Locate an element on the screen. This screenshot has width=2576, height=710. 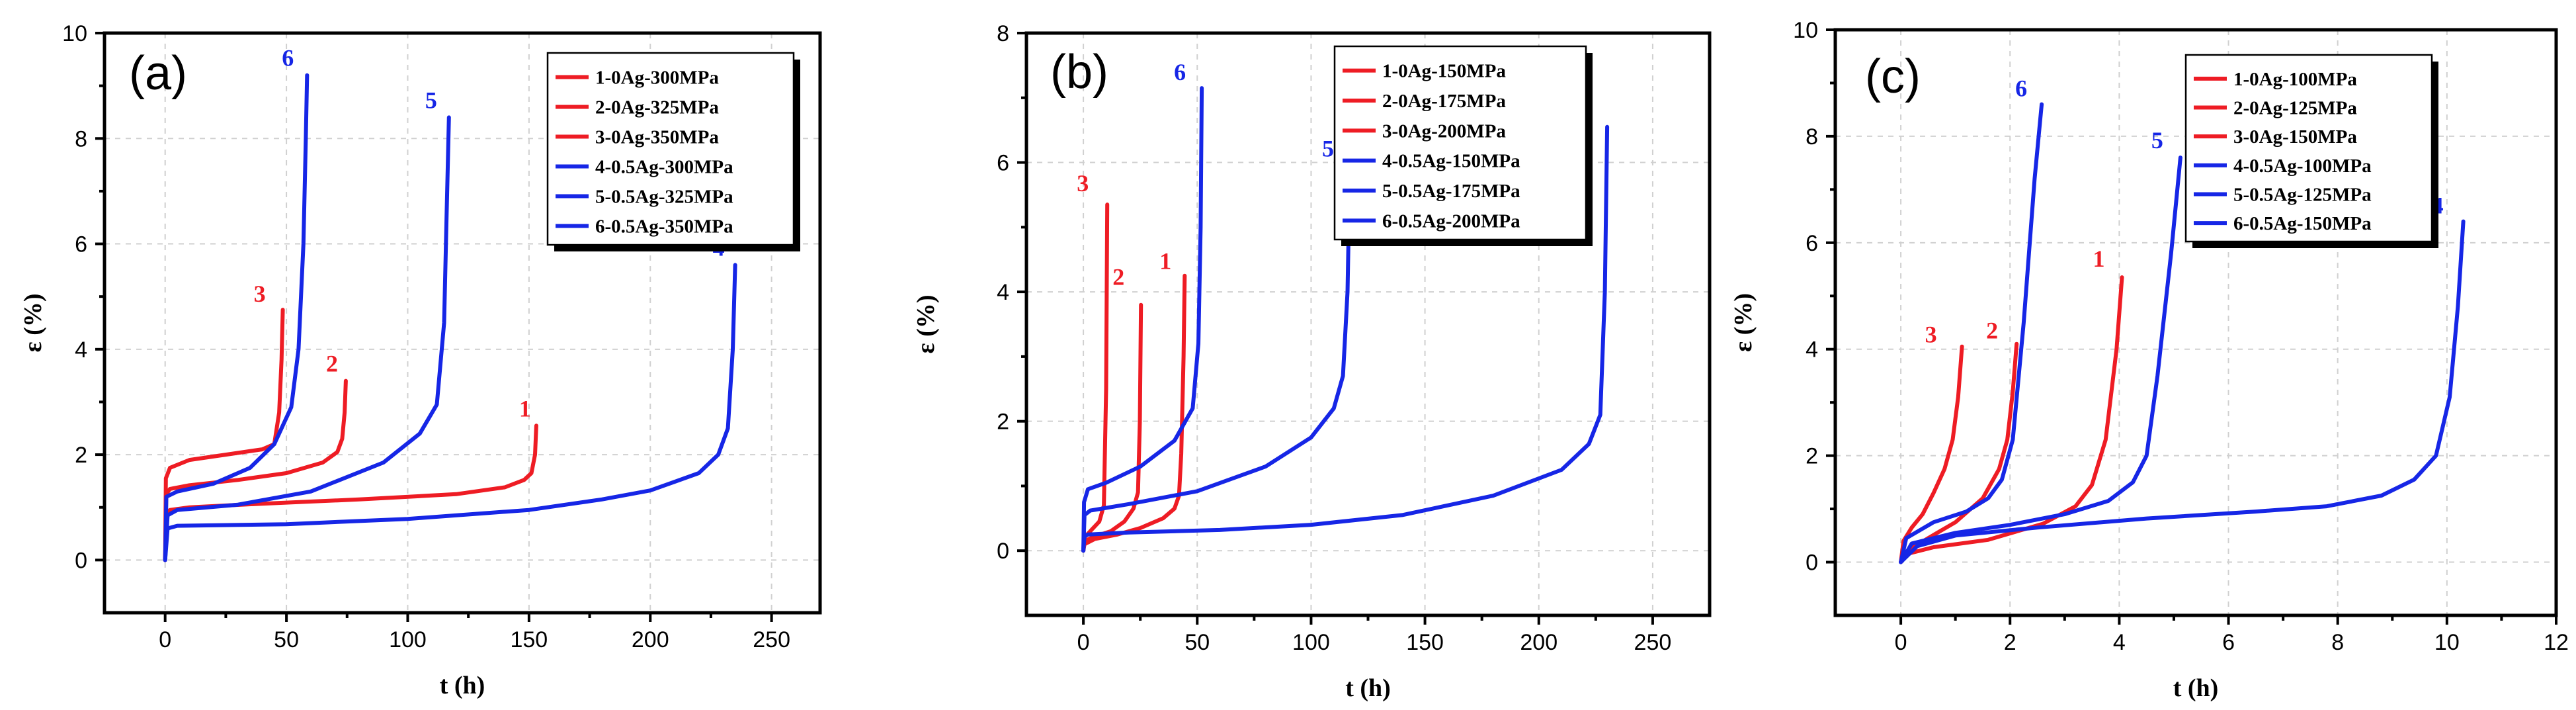
legend-entry: 6-0.5Ag-200MPa is located at coordinates (1451, 221).